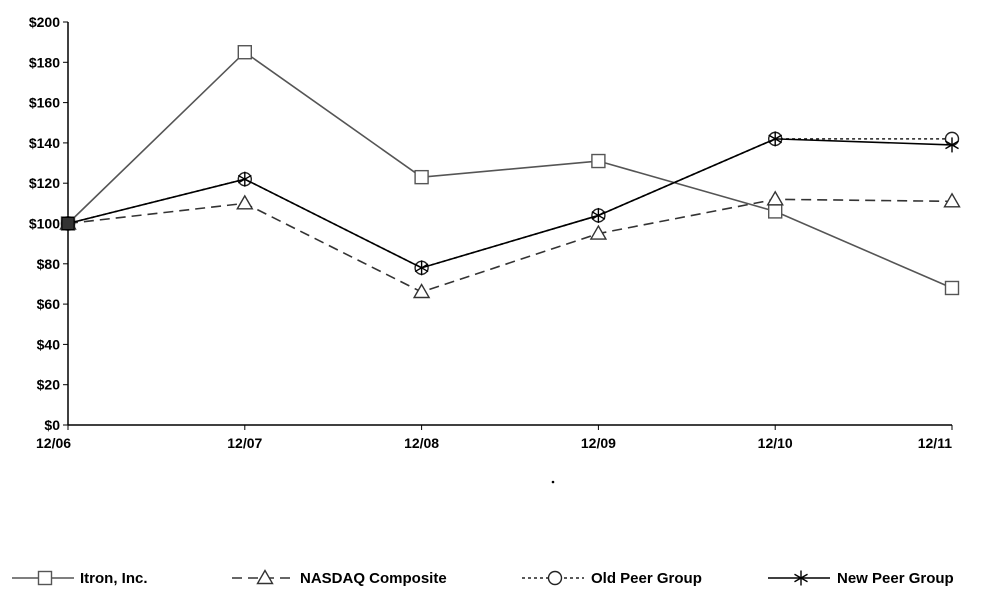 The width and height of the screenshot is (996, 590). I want to click on y-tick-label: $200, so click(44, 22).